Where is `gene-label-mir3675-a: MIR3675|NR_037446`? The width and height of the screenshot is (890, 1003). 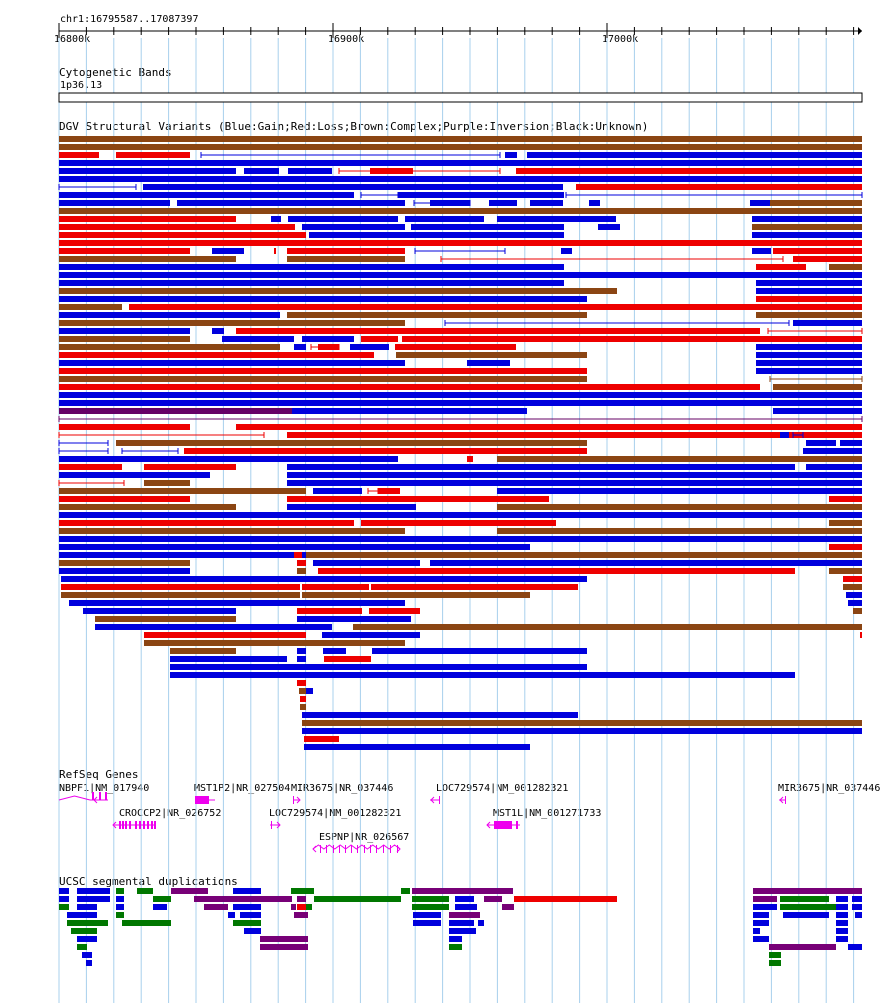
gene-label-mir3675-a: MIR3675|NR_037446 is located at coordinates (342, 788).